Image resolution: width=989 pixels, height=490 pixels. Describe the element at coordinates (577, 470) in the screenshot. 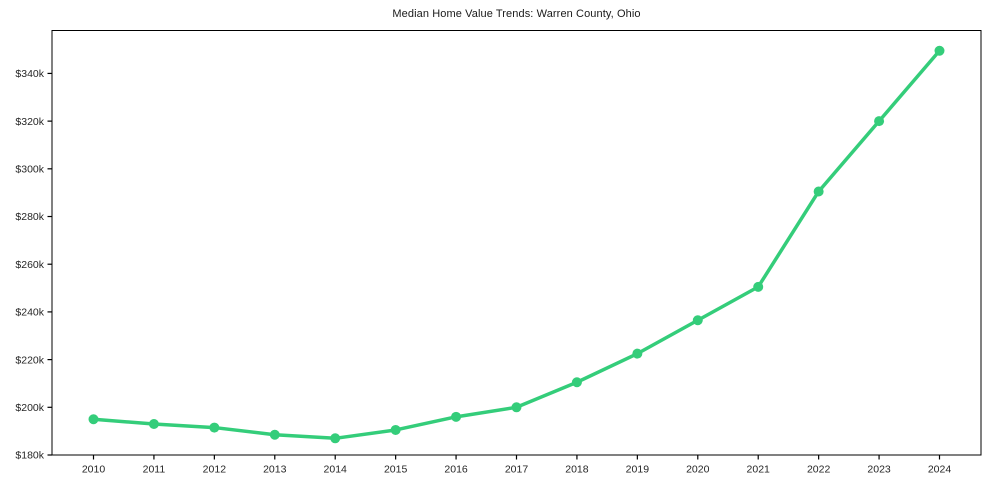

I see `x-axis-tick-label: 2018` at that location.